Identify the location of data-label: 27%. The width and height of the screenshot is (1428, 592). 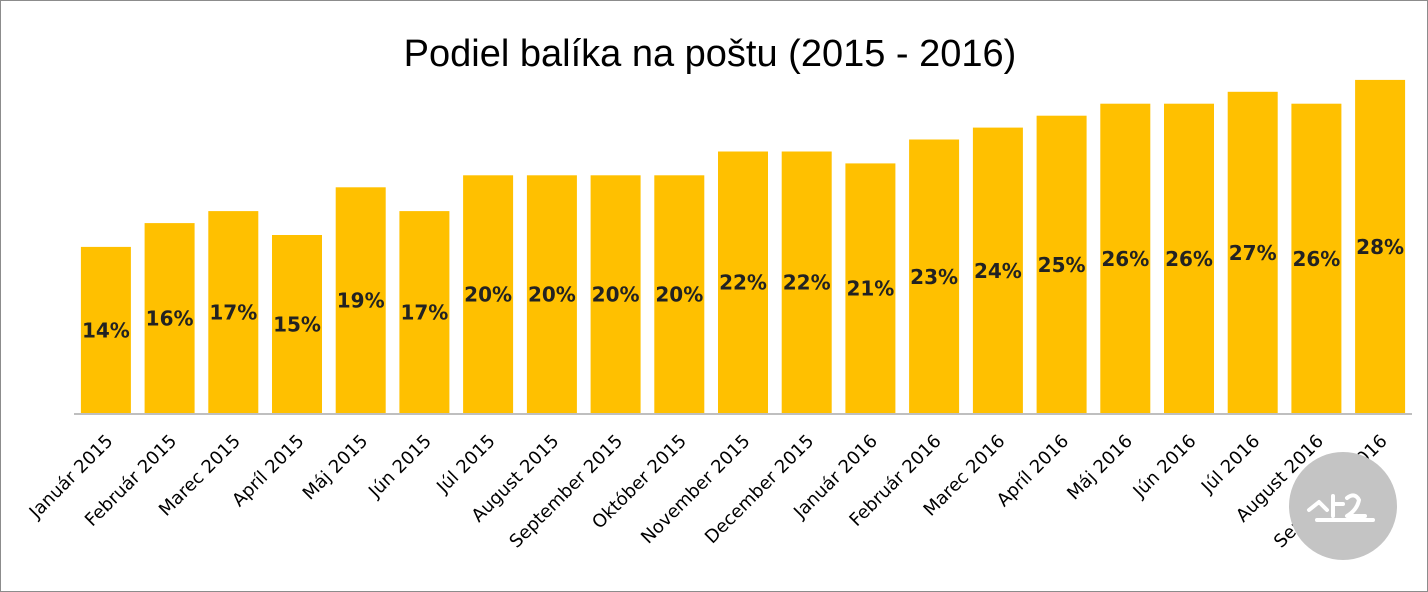
(1253, 253).